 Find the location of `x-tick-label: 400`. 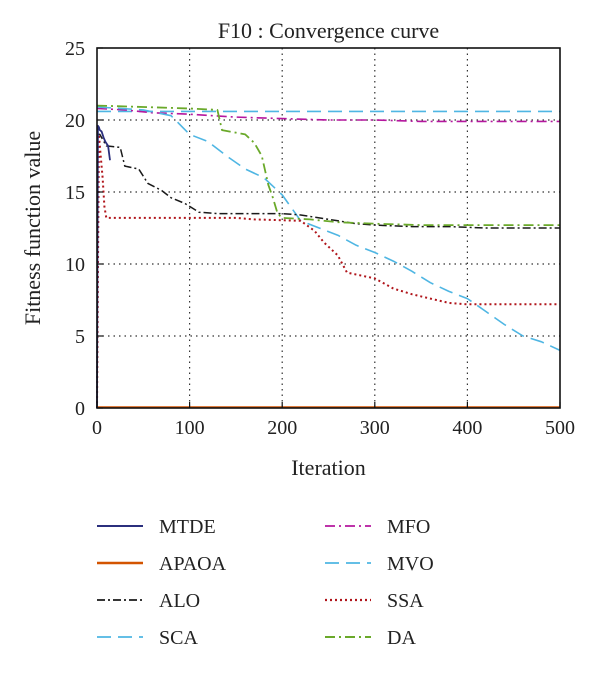

x-tick-label: 400 is located at coordinates (467, 428).